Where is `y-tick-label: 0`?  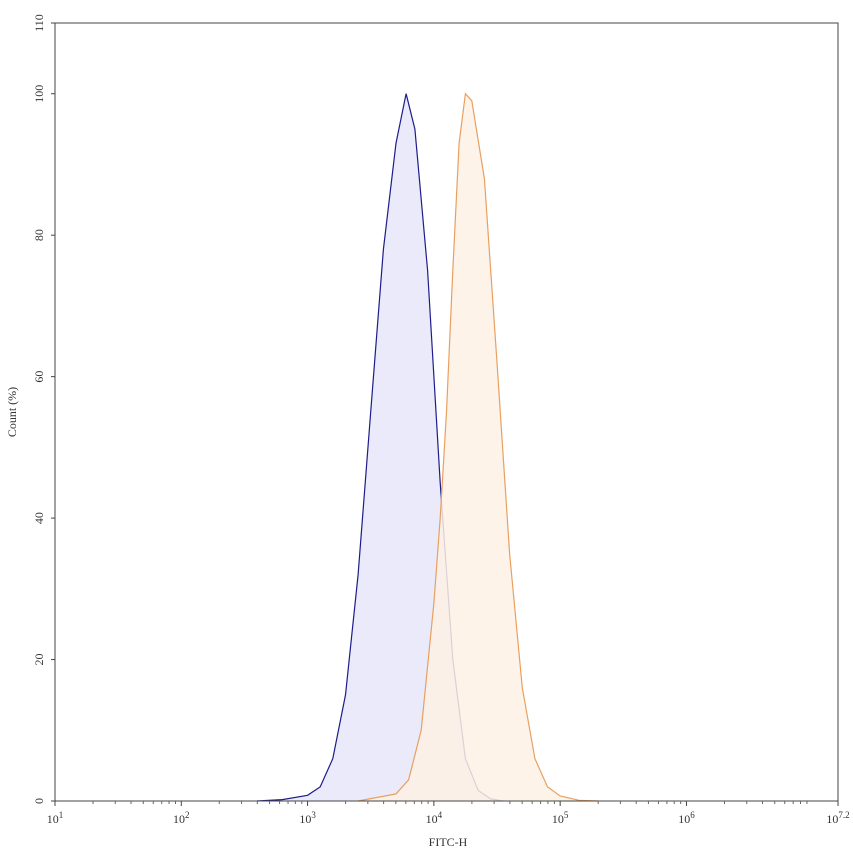
y-tick-label: 0 is located at coordinates (39, 801).